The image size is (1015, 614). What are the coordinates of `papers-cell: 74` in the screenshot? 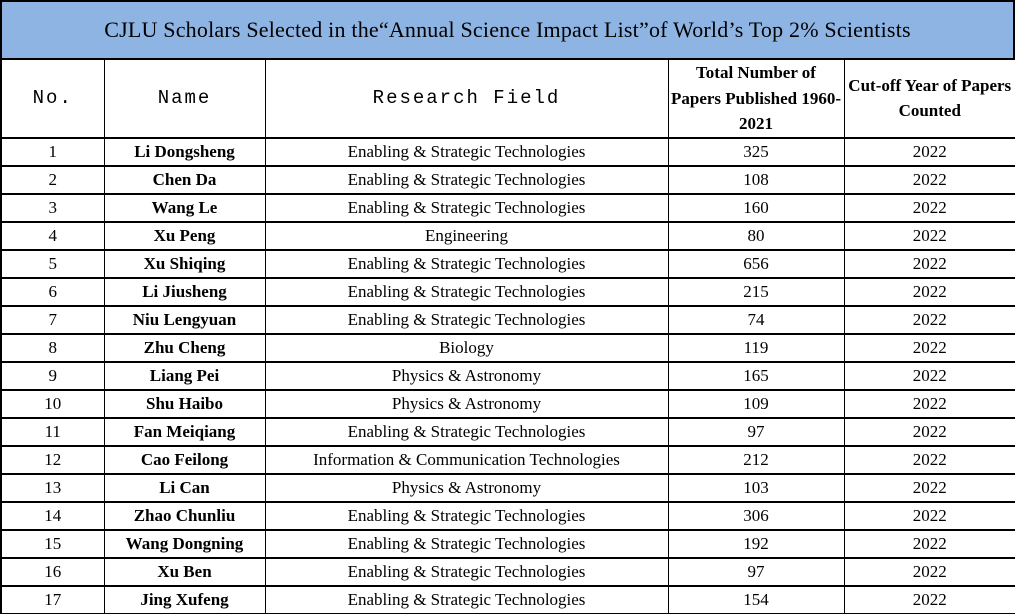 It's located at (756, 319).